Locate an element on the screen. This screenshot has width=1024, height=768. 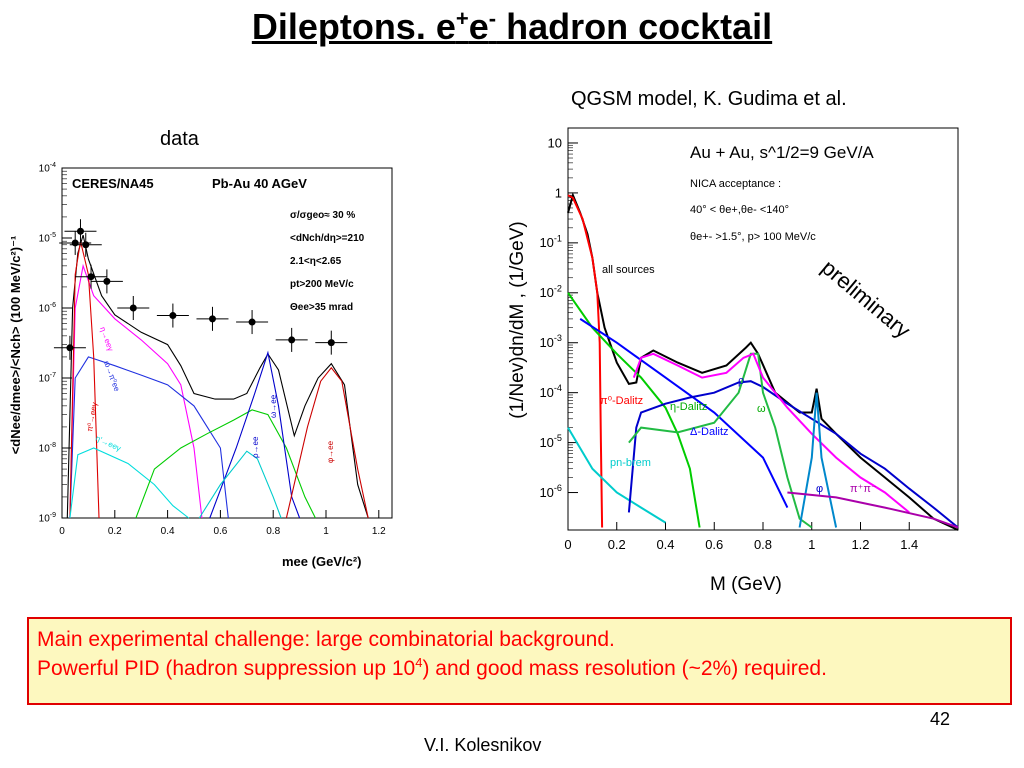
right-ytick-label: 10⁻⁴ is located at coordinates (550, 391).